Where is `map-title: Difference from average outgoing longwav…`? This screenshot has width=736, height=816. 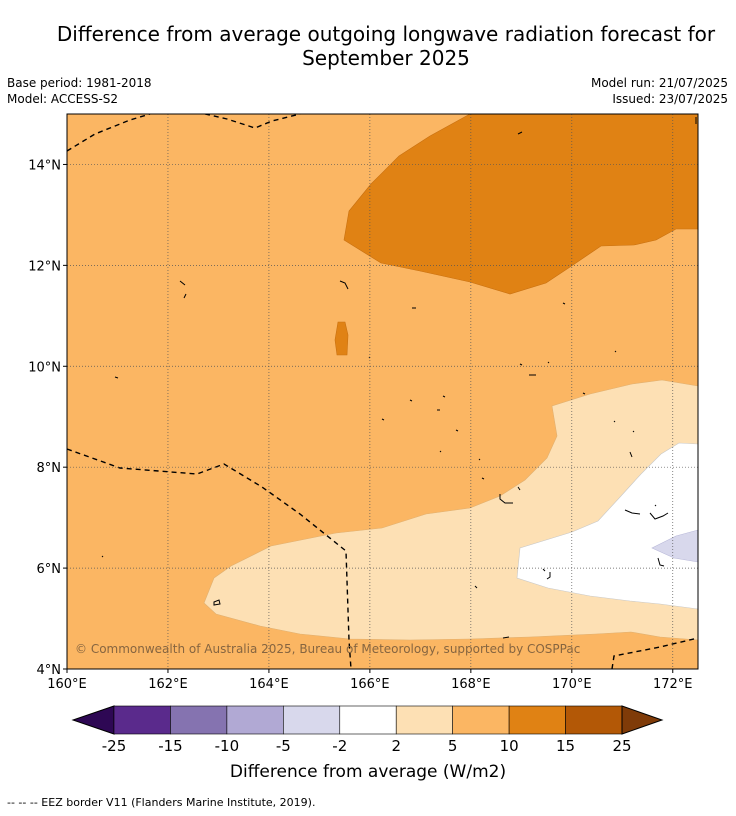
map-title: Difference from average outgoing longwav… is located at coordinates (368, 46).